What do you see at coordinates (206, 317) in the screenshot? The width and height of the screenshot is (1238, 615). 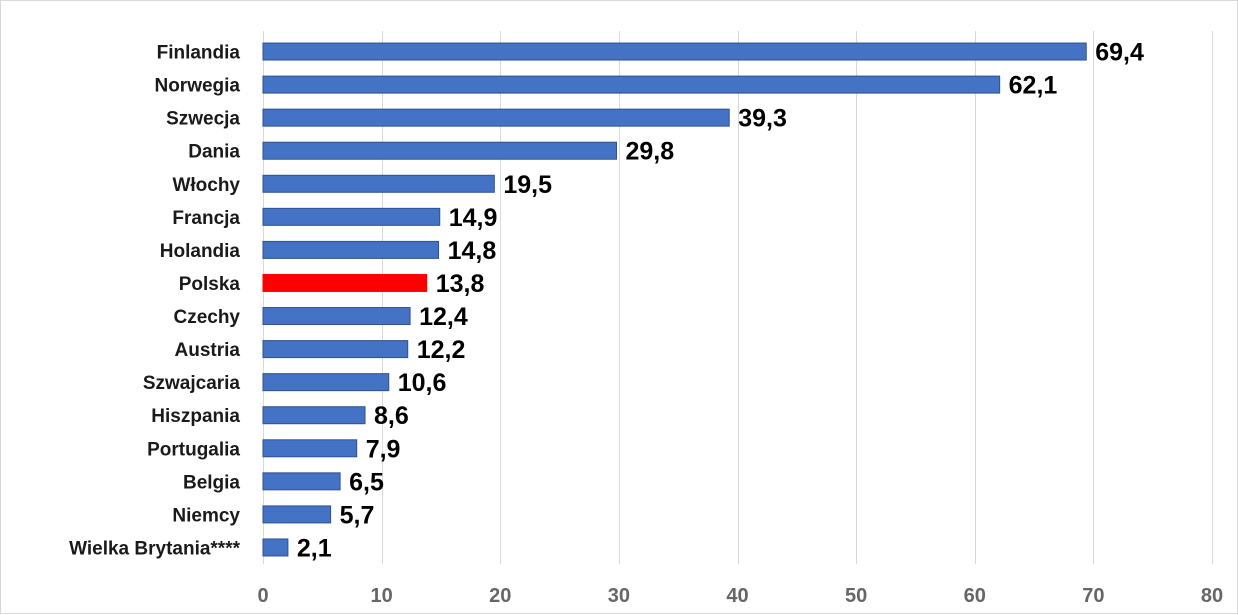 I see `category-label-czechy: Czechy` at bounding box center [206, 317].